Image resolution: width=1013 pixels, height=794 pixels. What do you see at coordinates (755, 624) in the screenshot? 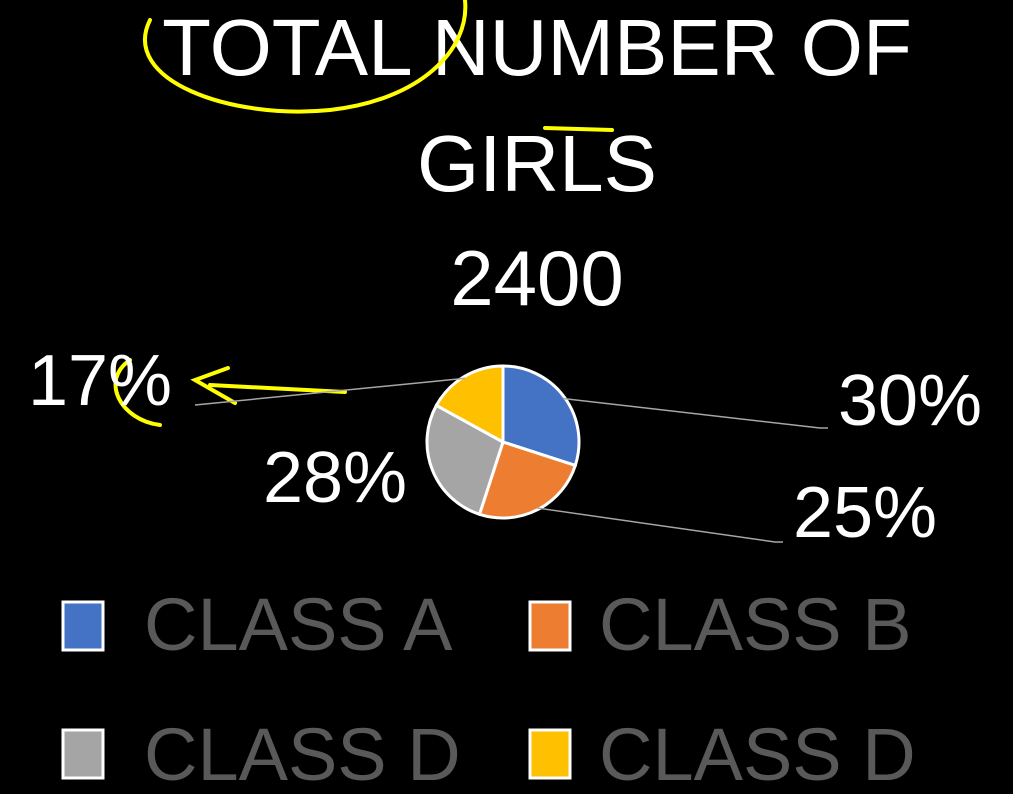
I see `legend-label: CLASS B` at bounding box center [755, 624].